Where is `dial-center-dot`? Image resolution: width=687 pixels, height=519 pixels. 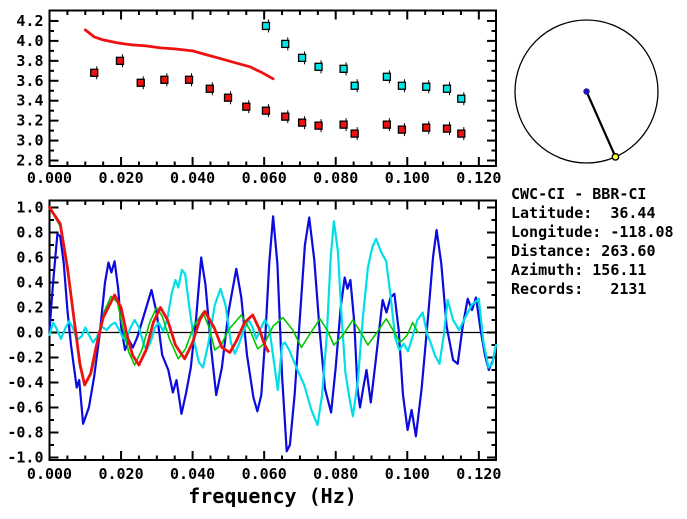
dial-center-dot is located at coordinates (586, 91).